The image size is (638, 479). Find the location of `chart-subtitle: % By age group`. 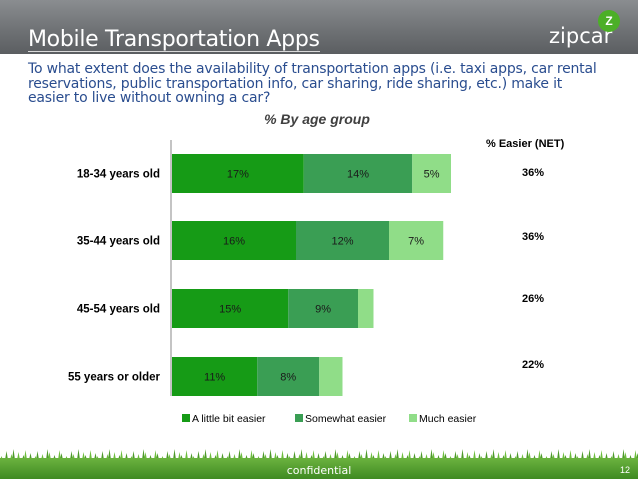

chart-subtitle: % By age group is located at coordinates (319, 119).